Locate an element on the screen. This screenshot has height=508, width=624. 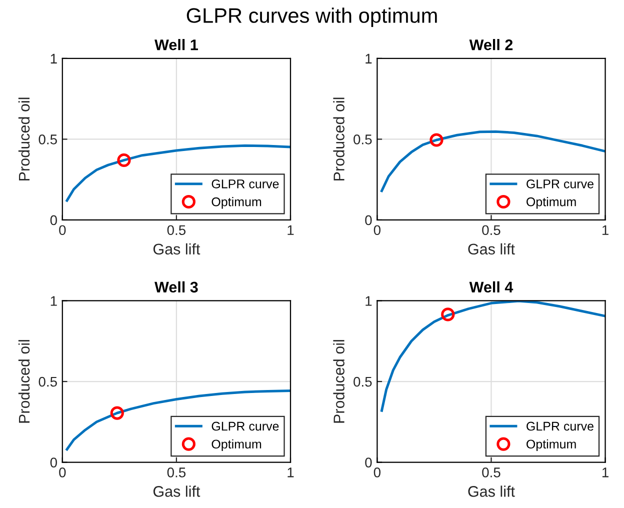
chart-title: Well 1 is located at coordinates (176, 44).